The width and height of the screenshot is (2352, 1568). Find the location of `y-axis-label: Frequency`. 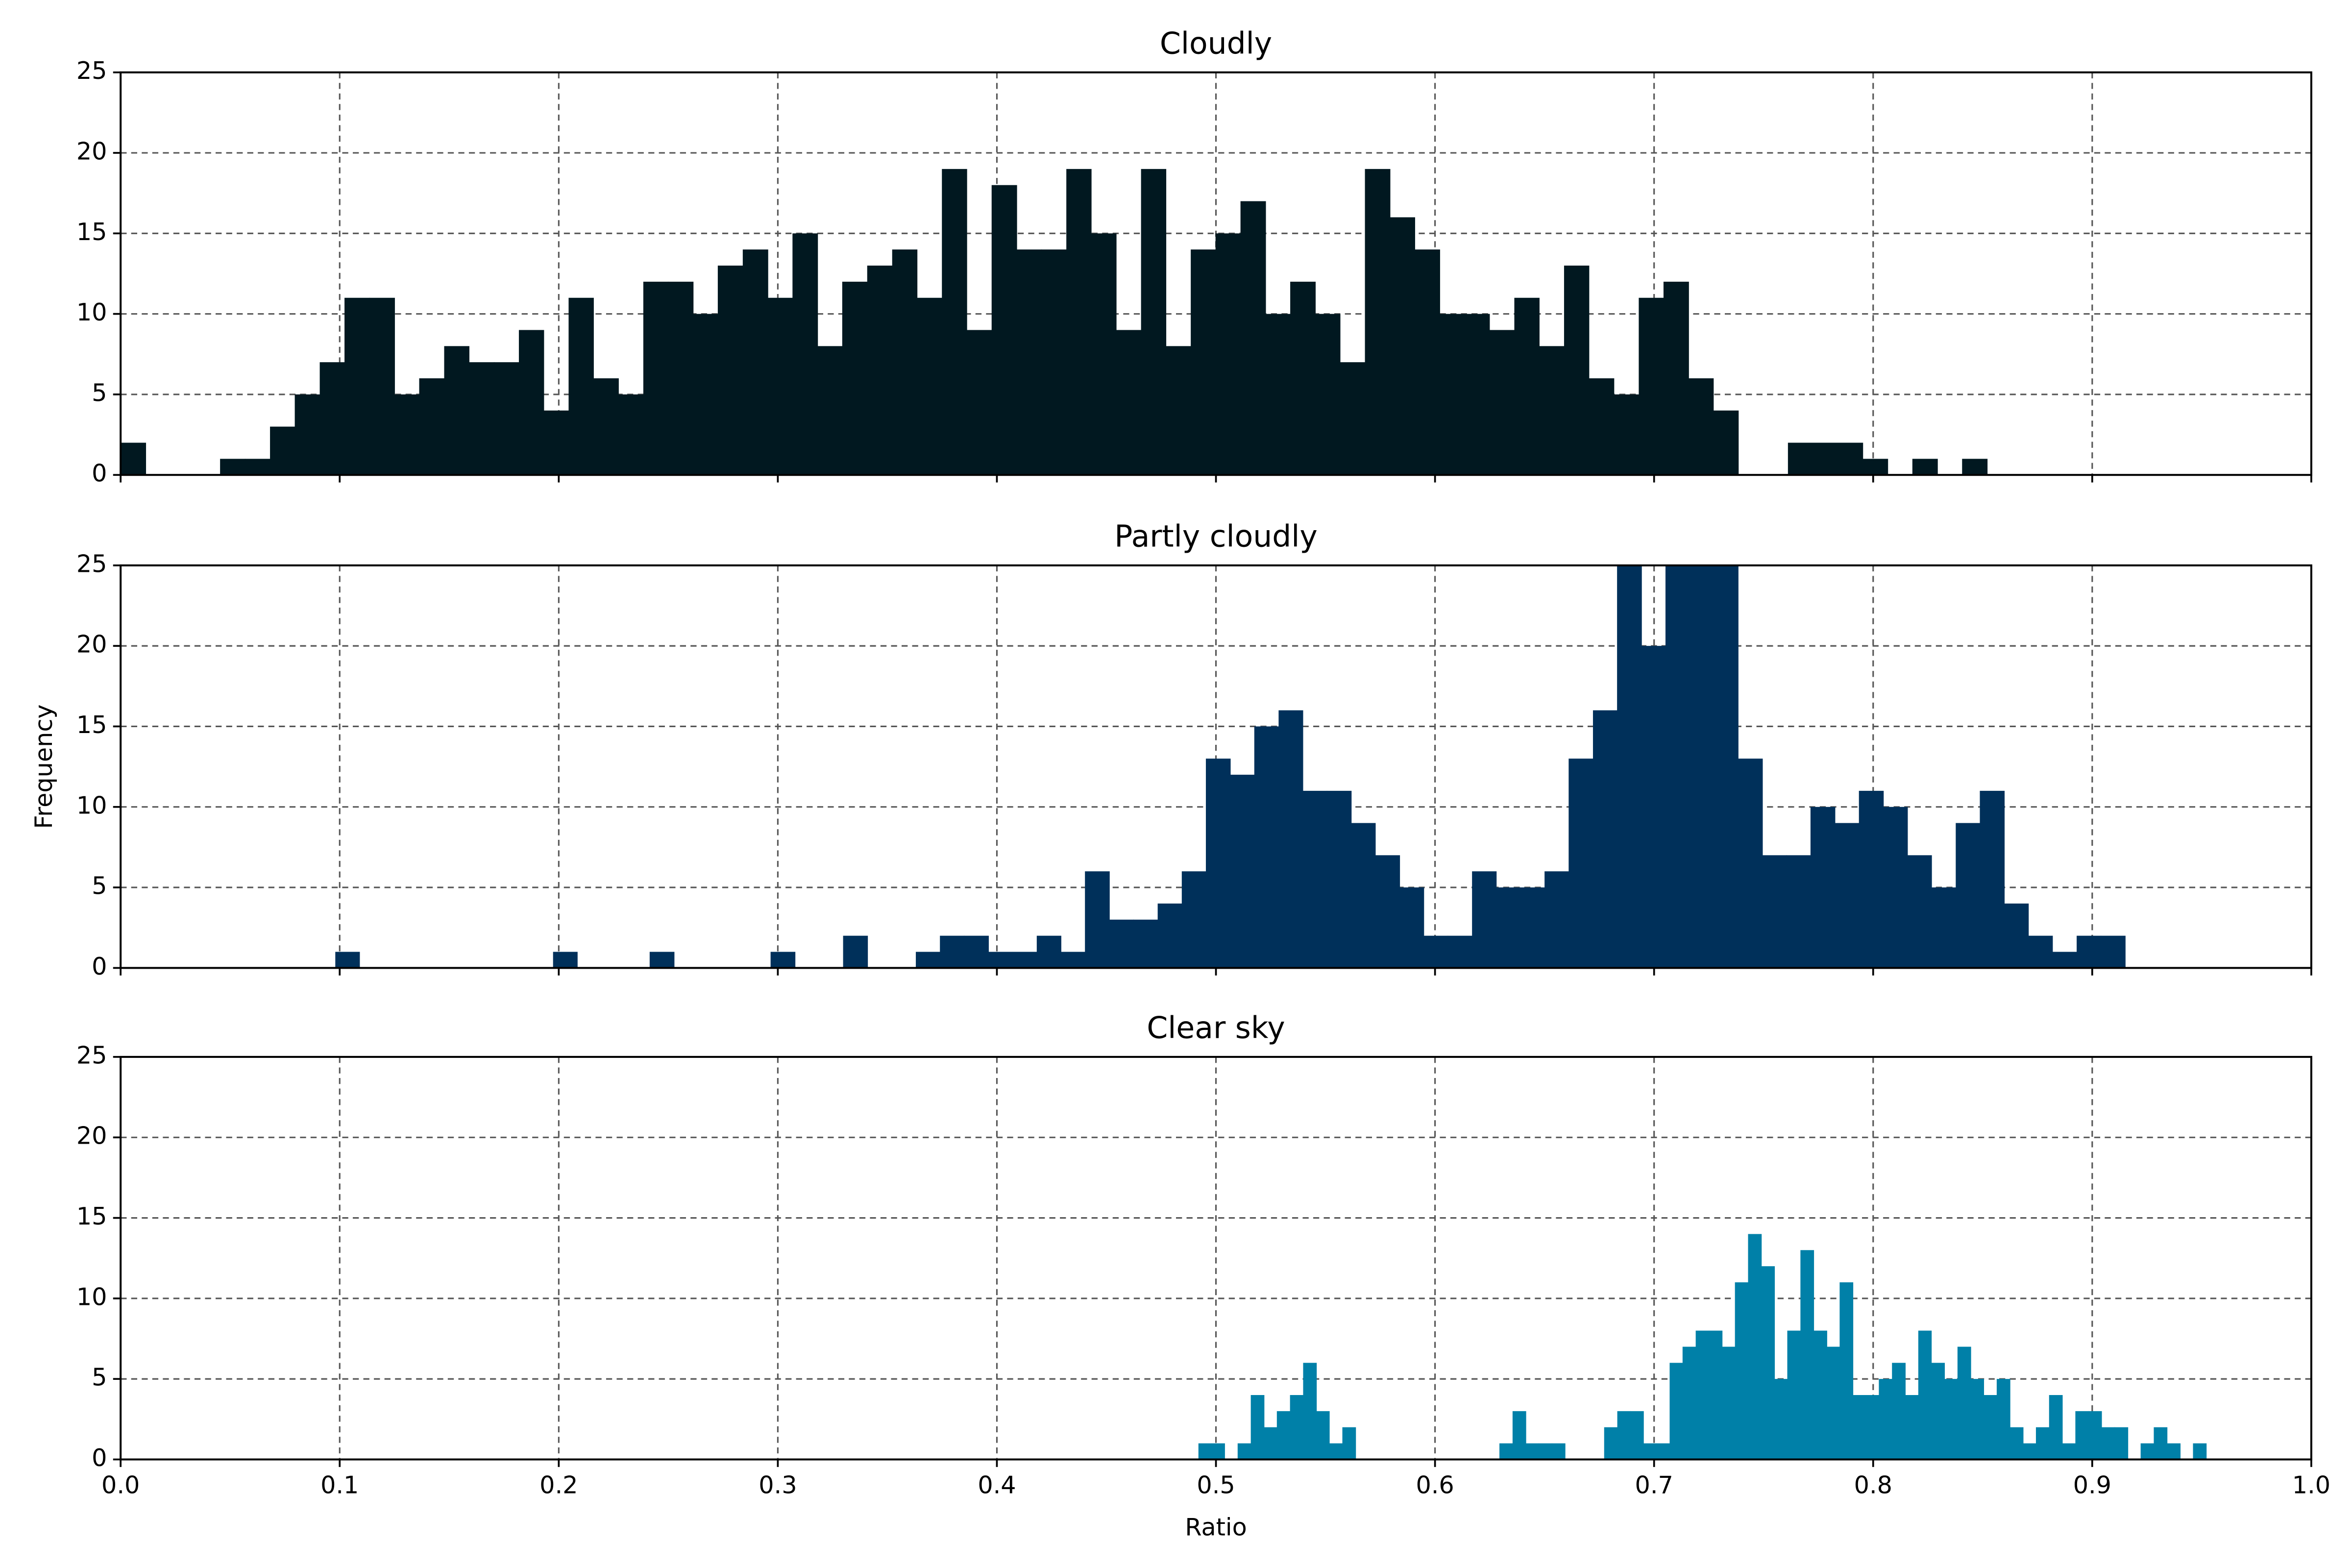

y-axis-label: Frequency is located at coordinates (43, 766).